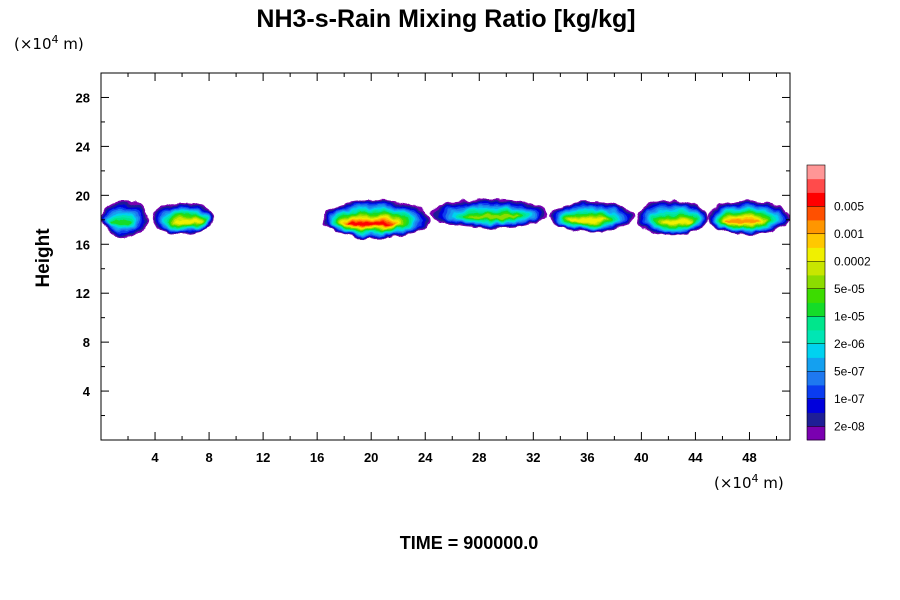 Image resolution: width=900 pixels, height=600 pixels. Describe the element at coordinates (83, 146) in the screenshot. I see `y-tick-label: 24` at that location.